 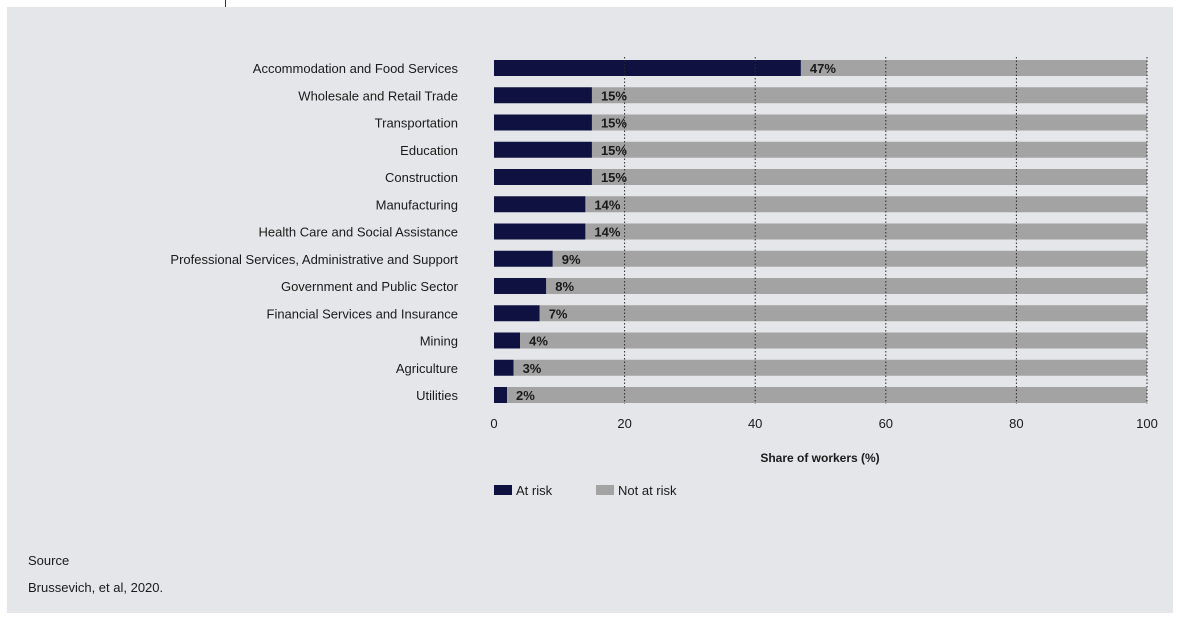 I want to click on category-label: Construction, so click(x=421, y=177).